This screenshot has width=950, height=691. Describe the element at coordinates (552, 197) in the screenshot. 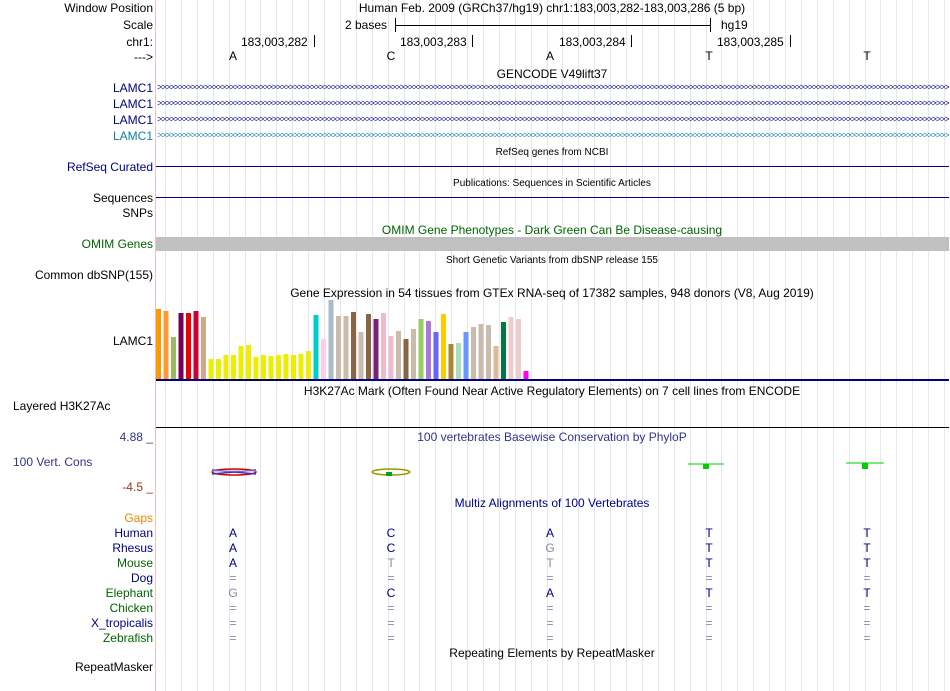

I see `sequences-line` at that location.